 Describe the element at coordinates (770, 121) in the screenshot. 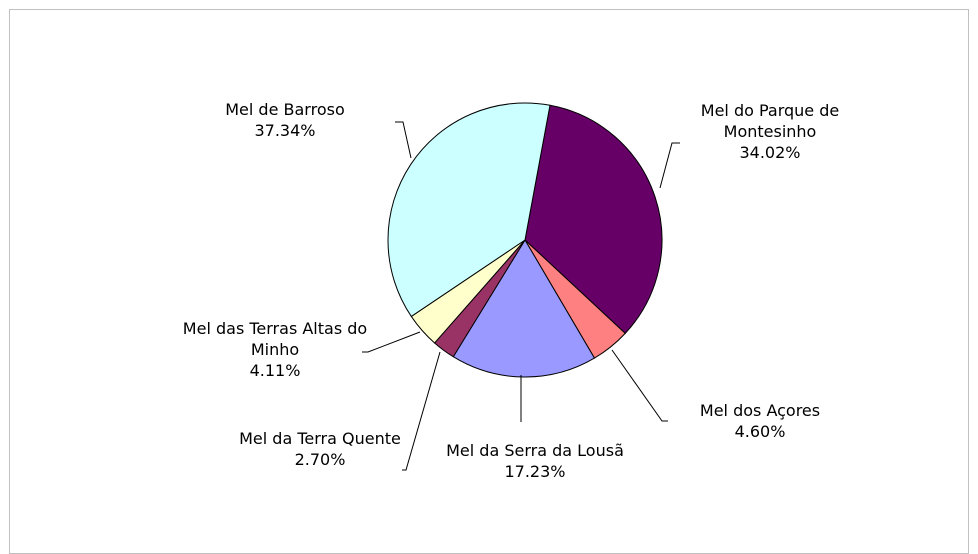

I see `slice-name: Mel do Parque de Montesinho` at that location.